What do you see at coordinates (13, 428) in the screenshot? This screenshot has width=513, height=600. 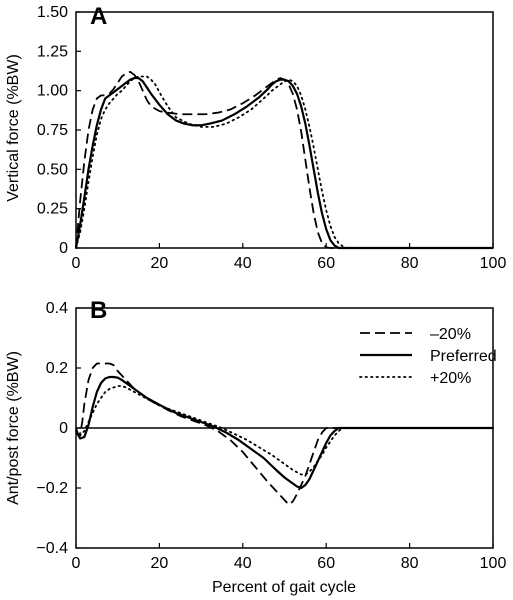 I see `panel-b-y-axis-title: Ant/post force (%BW)` at bounding box center [13, 428].